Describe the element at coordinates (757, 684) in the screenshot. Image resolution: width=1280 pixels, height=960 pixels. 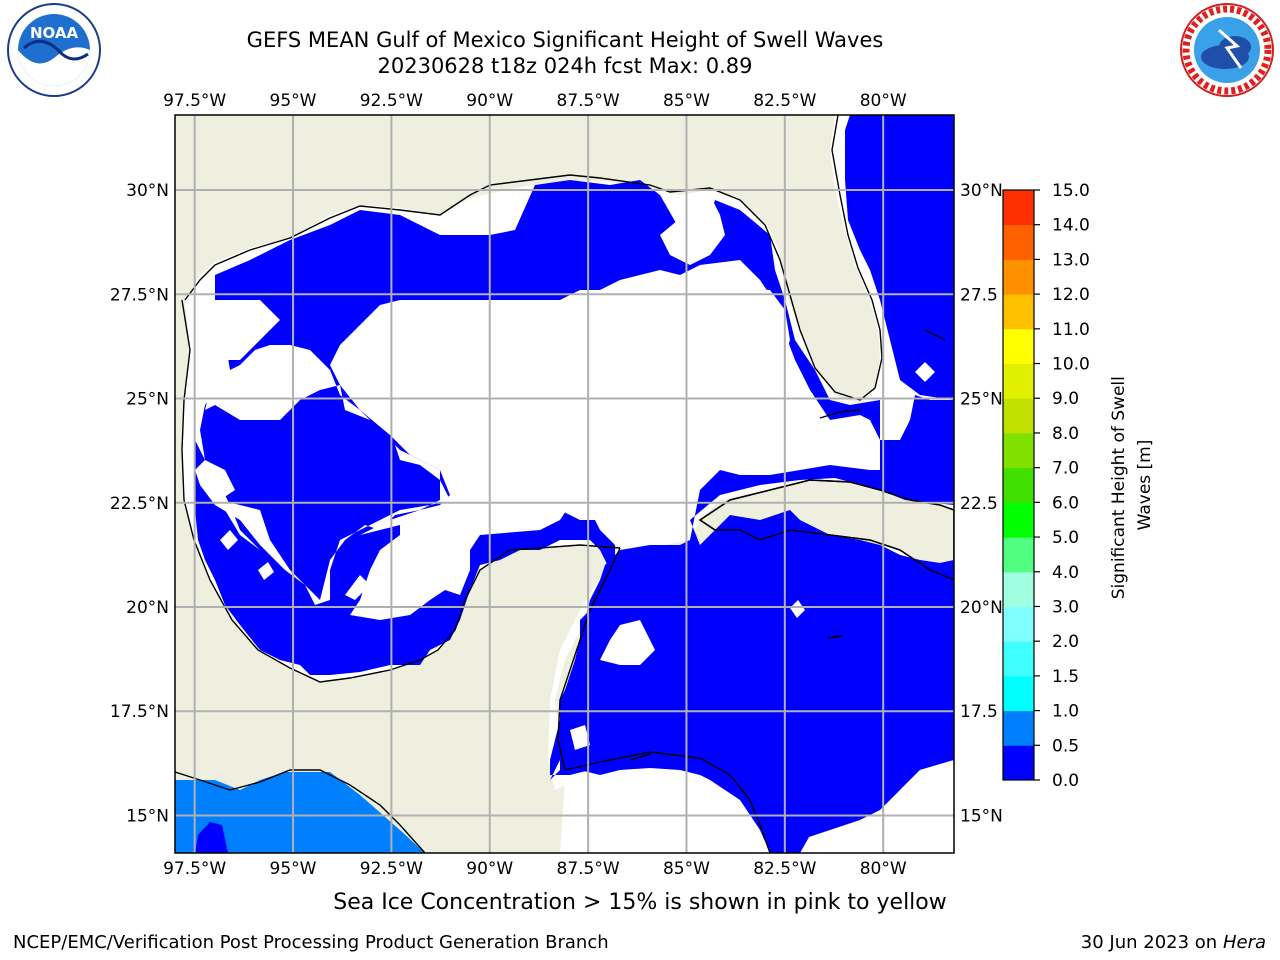
I see `swell-region-caribbean` at that location.